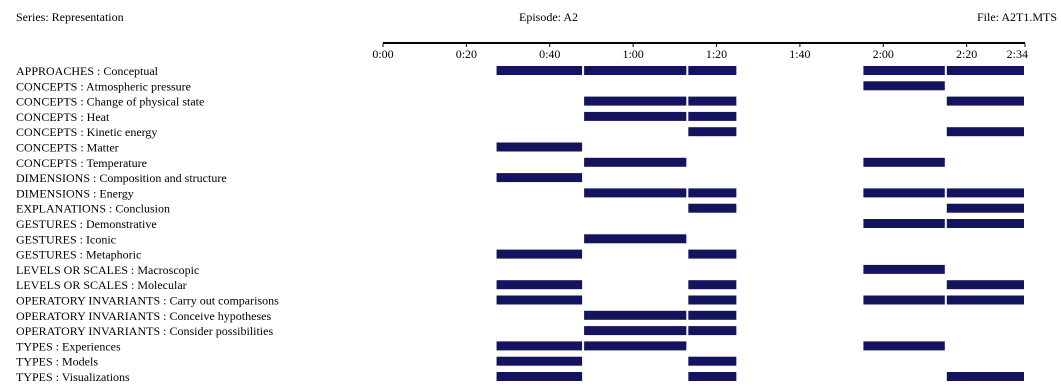 The image size is (1061, 387). Describe the element at coordinates (78, 255) in the screenshot. I see `row-label: GESTURES : Metaphoric` at that location.